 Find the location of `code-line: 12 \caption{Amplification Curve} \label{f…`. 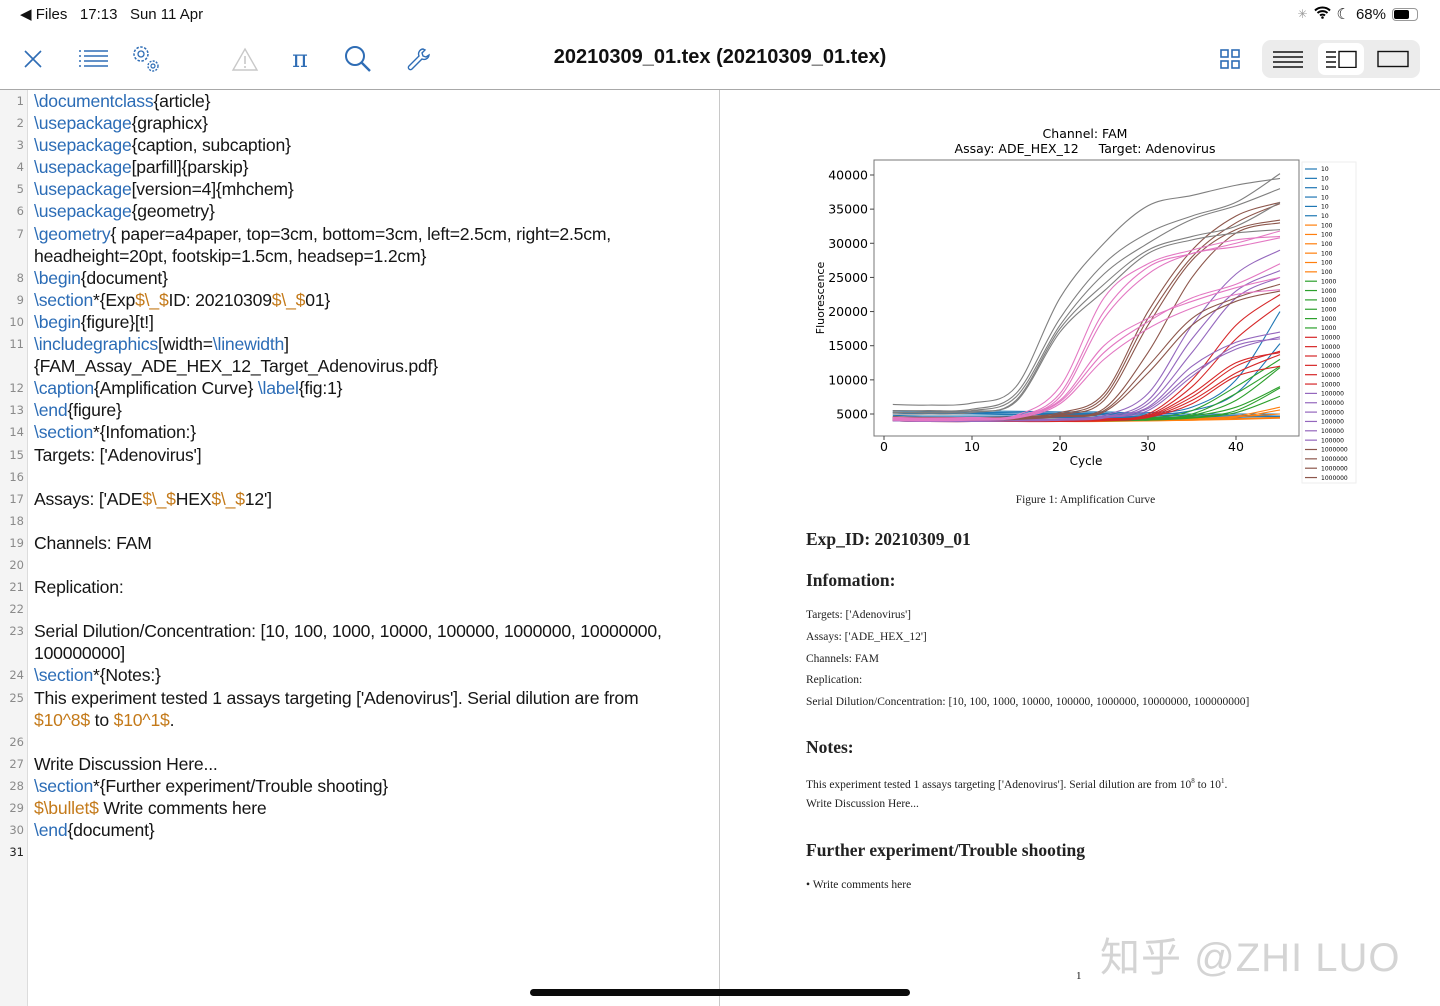

code-line: 12 \caption{Amplification Curve} \label{f… is located at coordinates (360, 388).